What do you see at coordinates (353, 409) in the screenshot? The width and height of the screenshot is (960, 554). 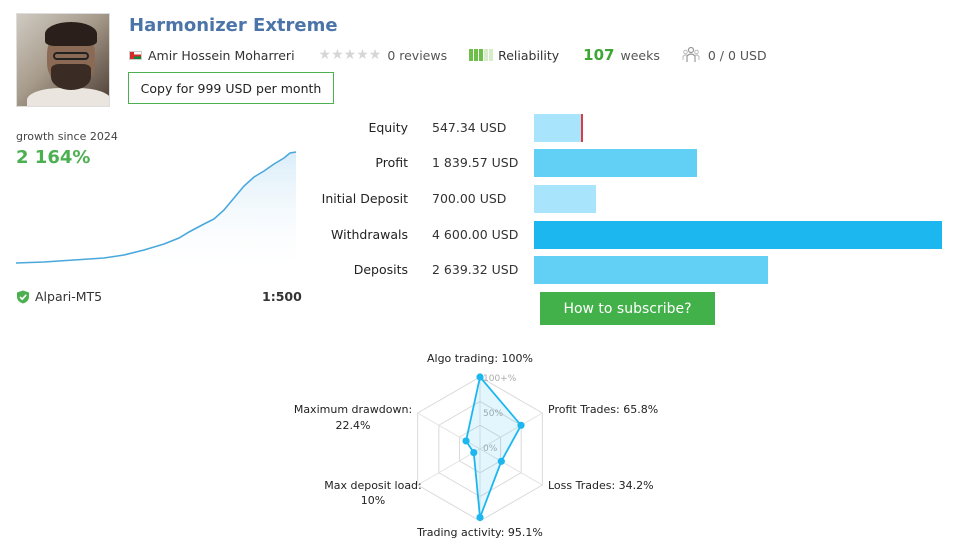 I see `radar-axis-label-5-name: Maximum drawdown:` at bounding box center [353, 409].